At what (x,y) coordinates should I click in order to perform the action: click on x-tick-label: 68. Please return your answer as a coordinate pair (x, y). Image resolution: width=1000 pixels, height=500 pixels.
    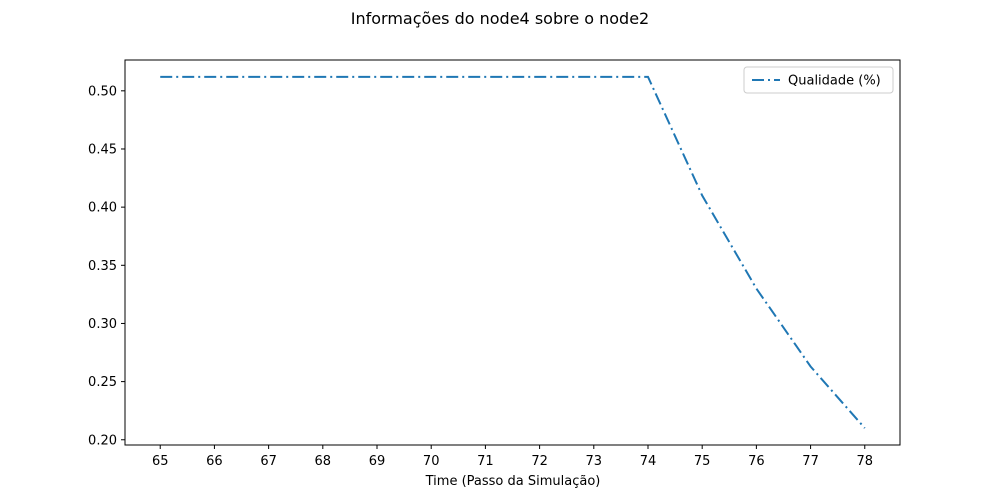
    Looking at the image, I should click on (323, 461).